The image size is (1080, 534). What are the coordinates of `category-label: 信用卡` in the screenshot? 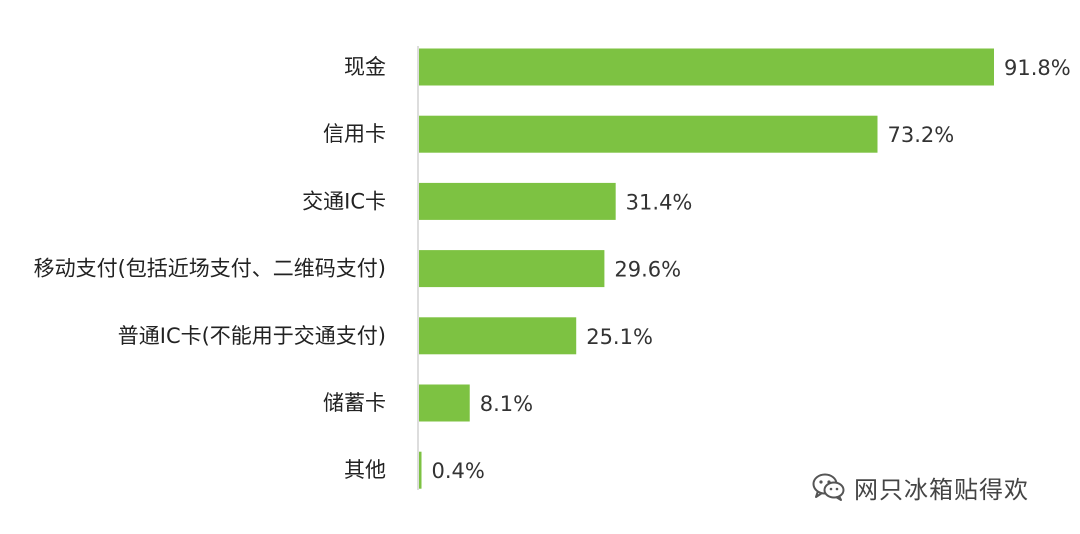 It's located at (354, 134).